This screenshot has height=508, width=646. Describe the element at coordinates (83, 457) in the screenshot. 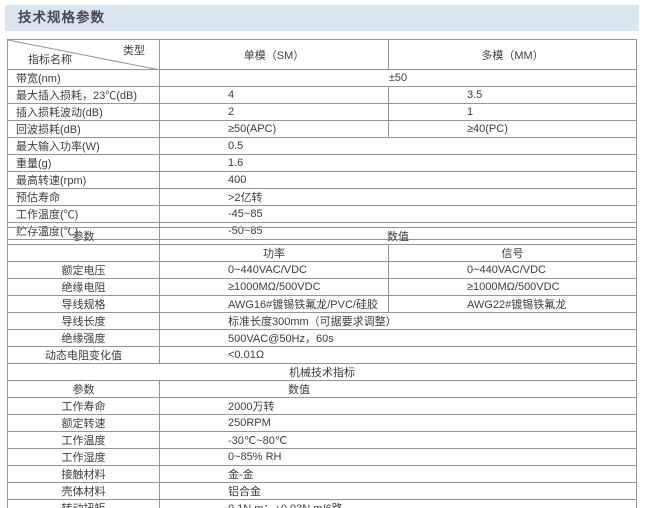

I see `row-label-cell: 工作湿度` at that location.